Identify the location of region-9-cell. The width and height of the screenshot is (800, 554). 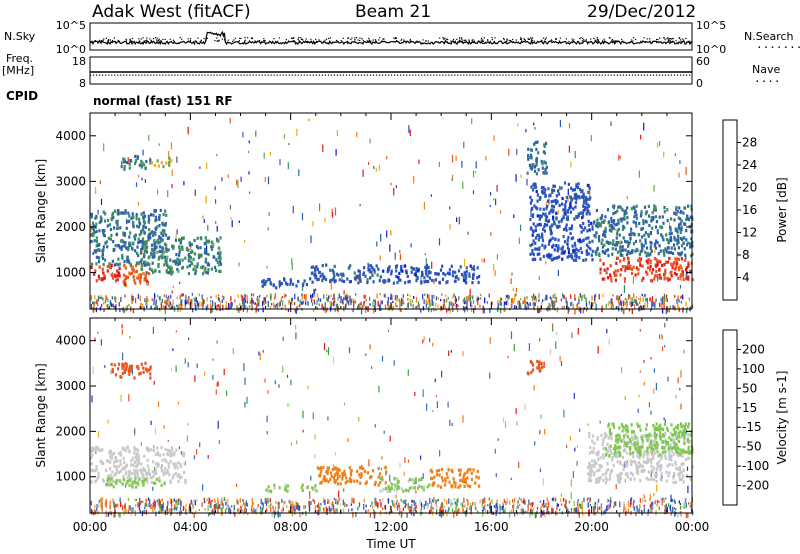
(534, 144).